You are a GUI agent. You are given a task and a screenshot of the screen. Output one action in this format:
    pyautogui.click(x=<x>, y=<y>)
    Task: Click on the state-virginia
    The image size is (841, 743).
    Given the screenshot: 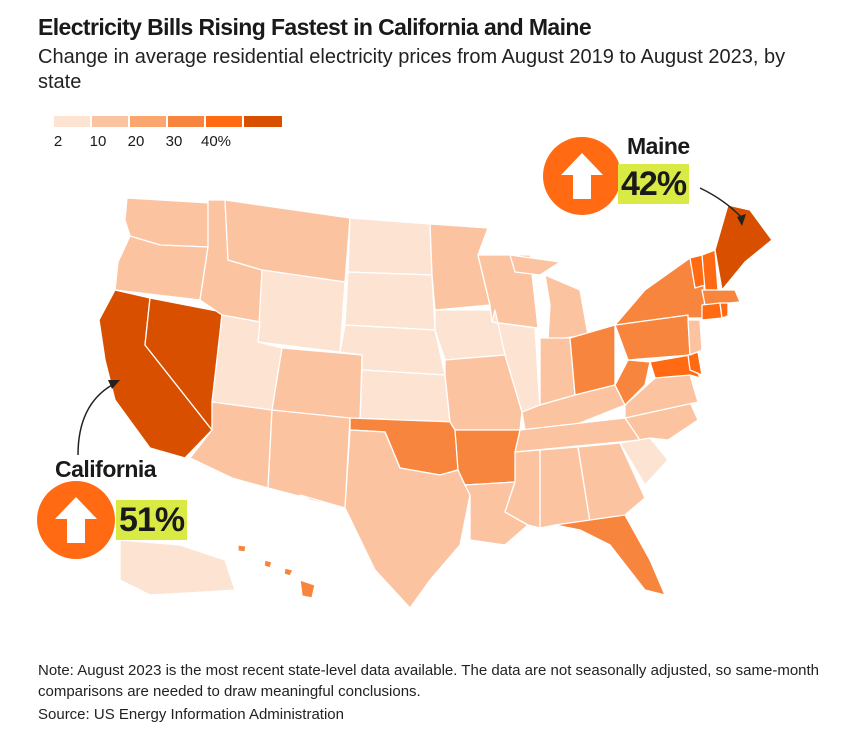 What is the action you would take?
    pyautogui.click(x=661, y=396)
    